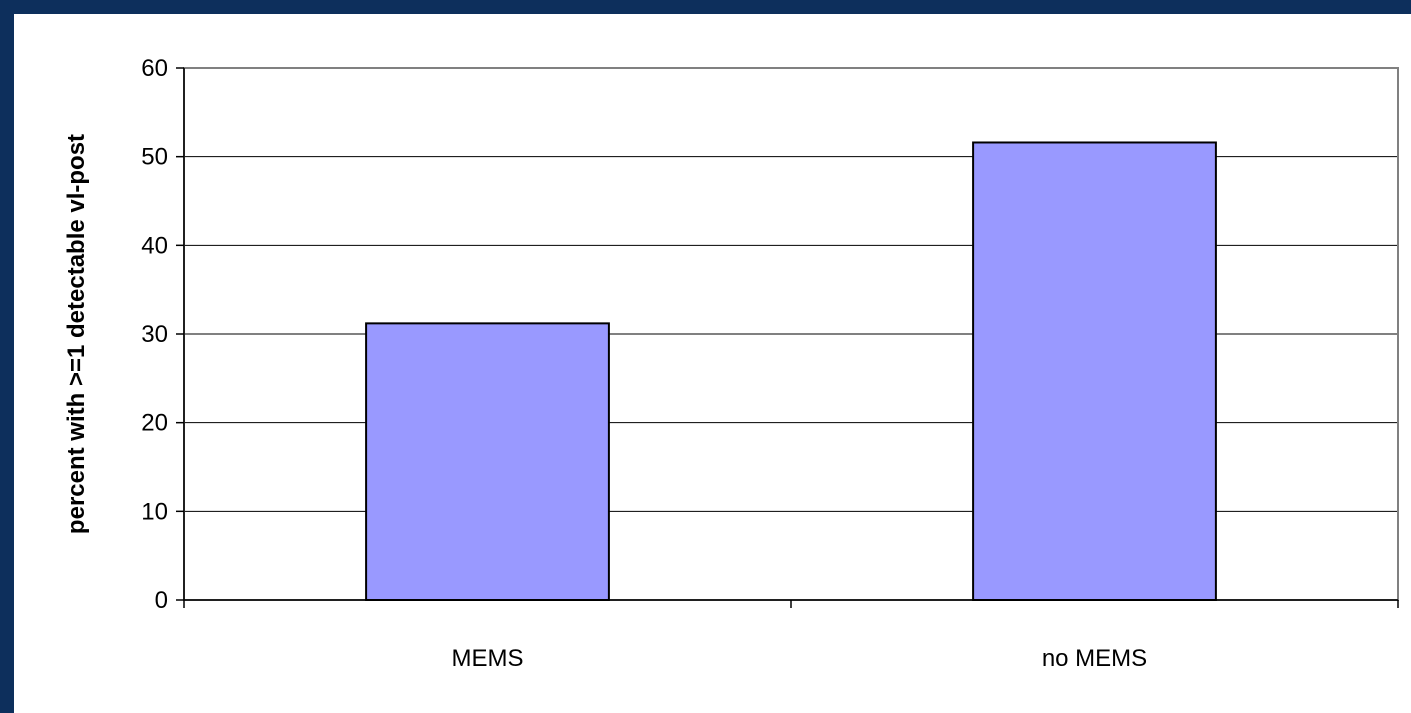 The width and height of the screenshot is (1411, 713). What do you see at coordinates (1094, 371) in the screenshot?
I see `bar-no-mems` at bounding box center [1094, 371].